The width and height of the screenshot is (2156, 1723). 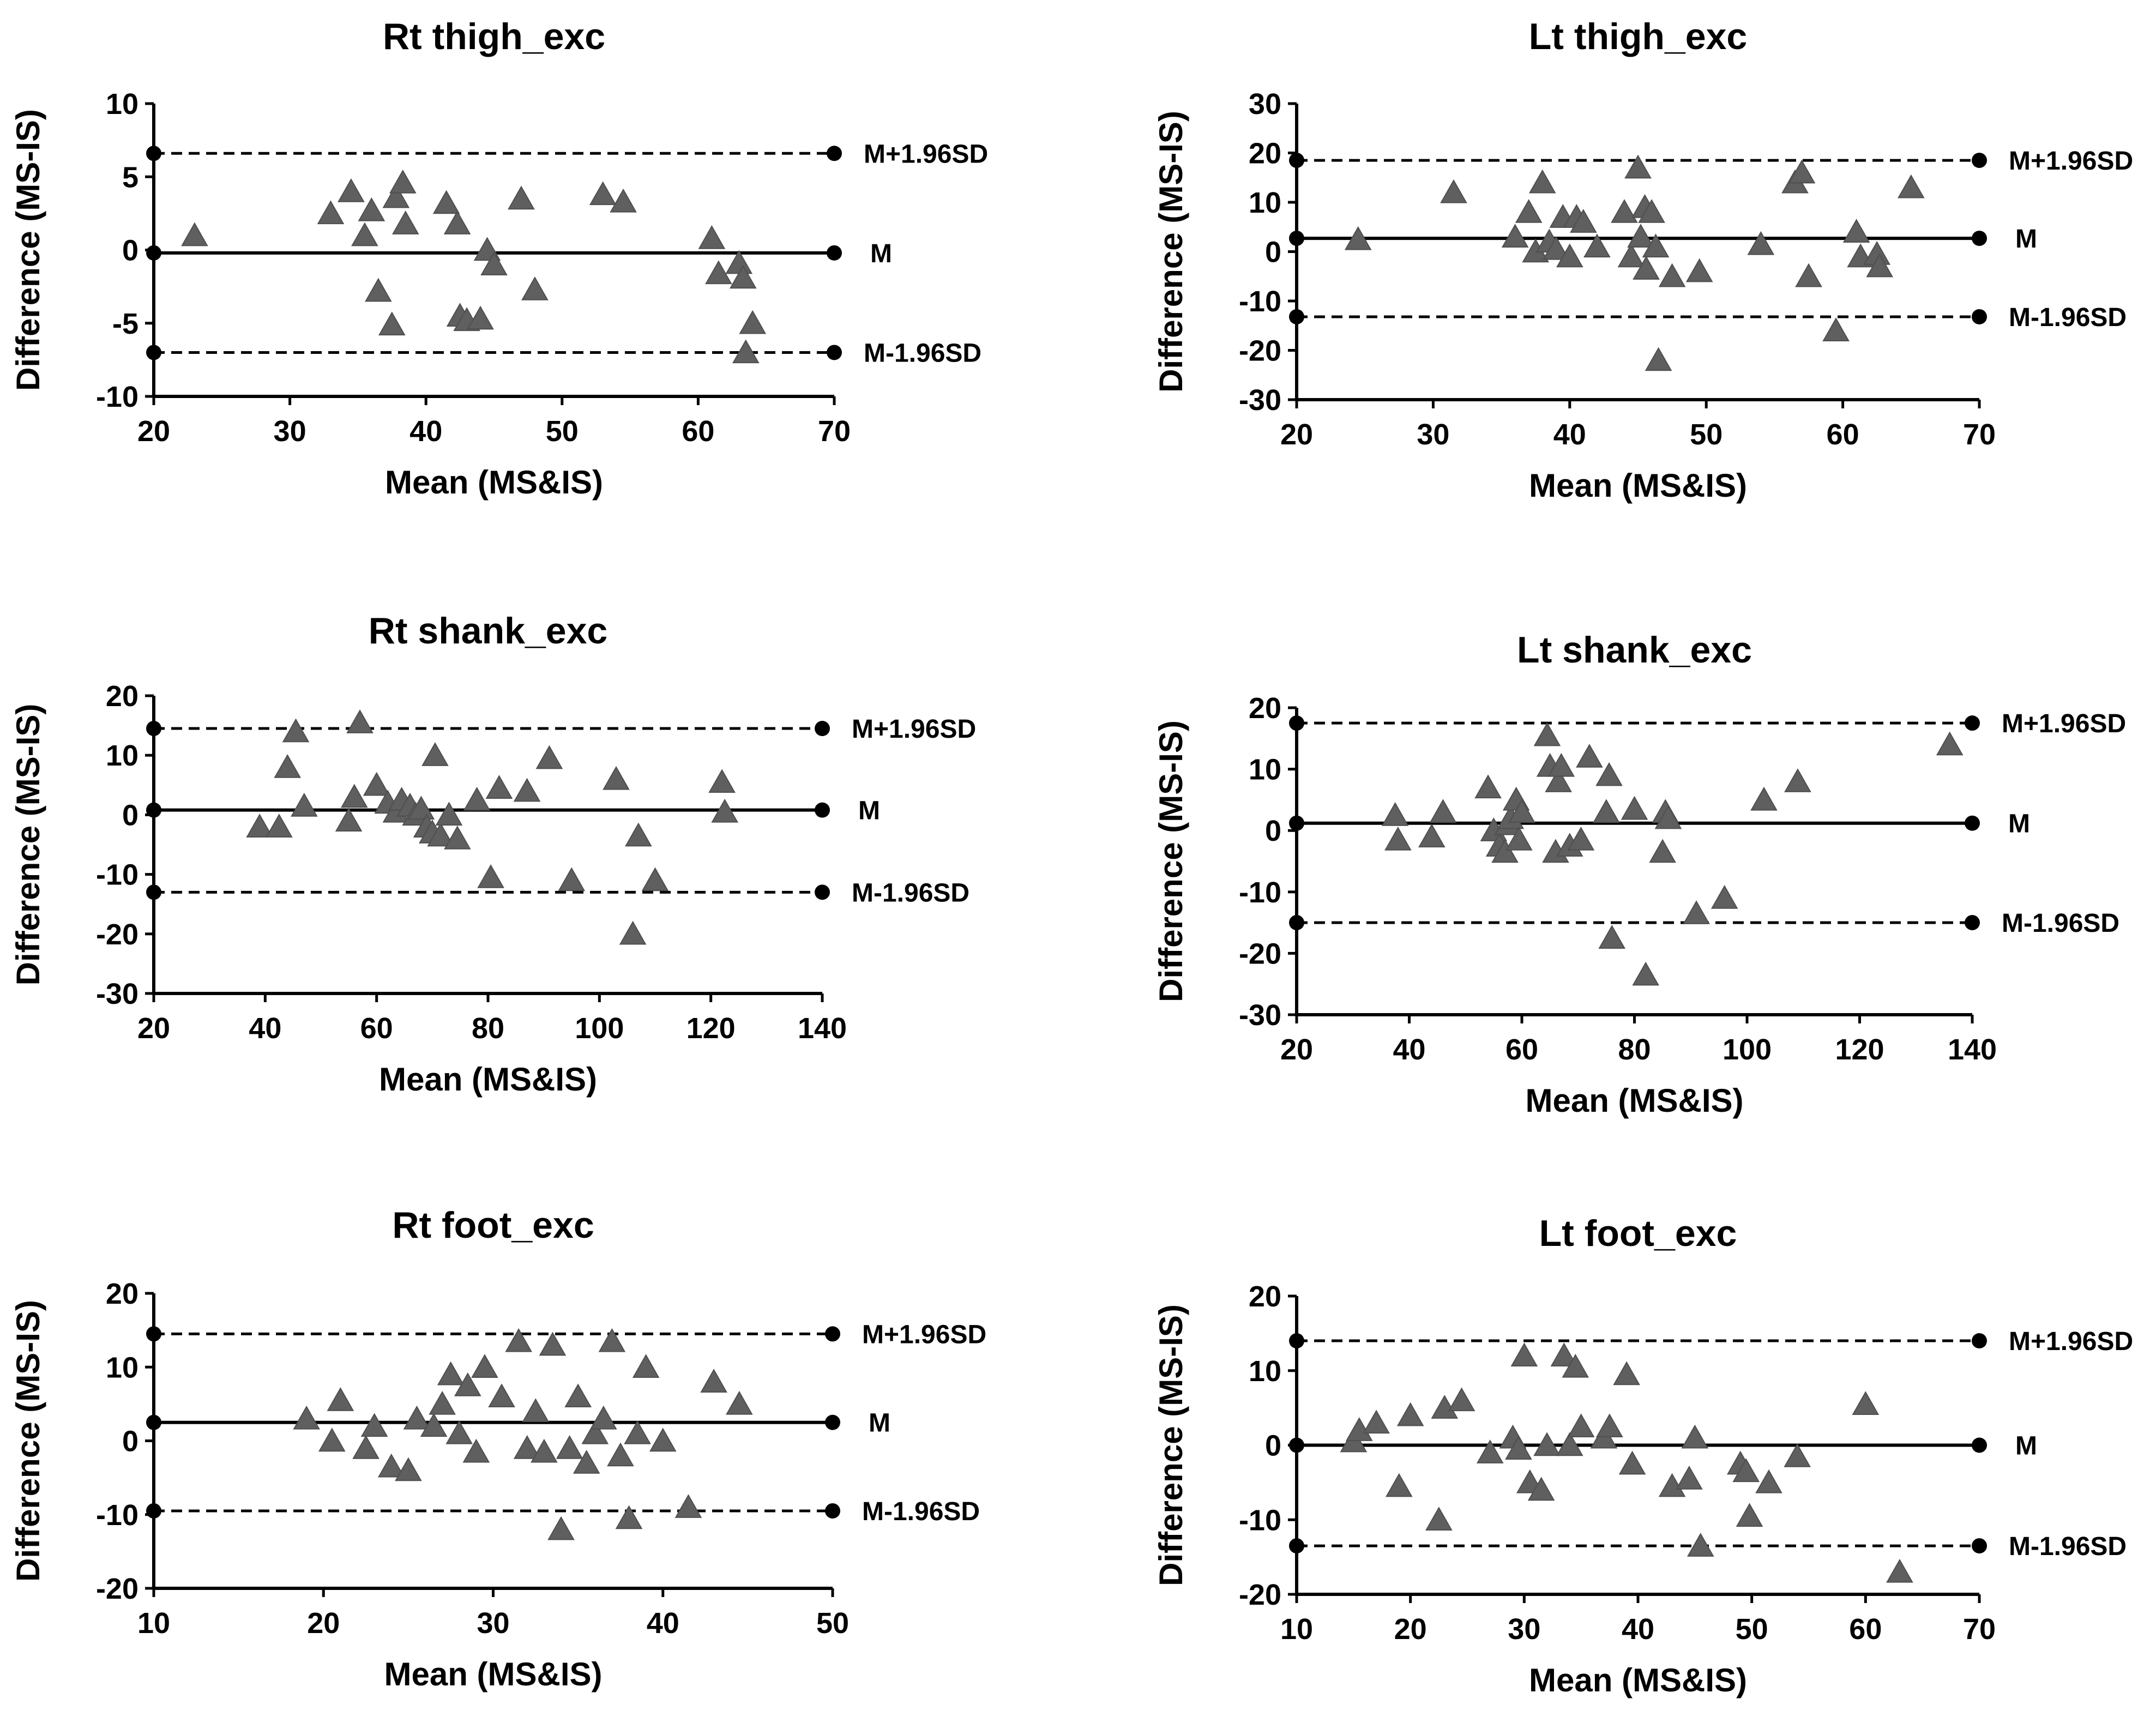 I want to click on y-tick-label: -5, so click(x=125, y=324).